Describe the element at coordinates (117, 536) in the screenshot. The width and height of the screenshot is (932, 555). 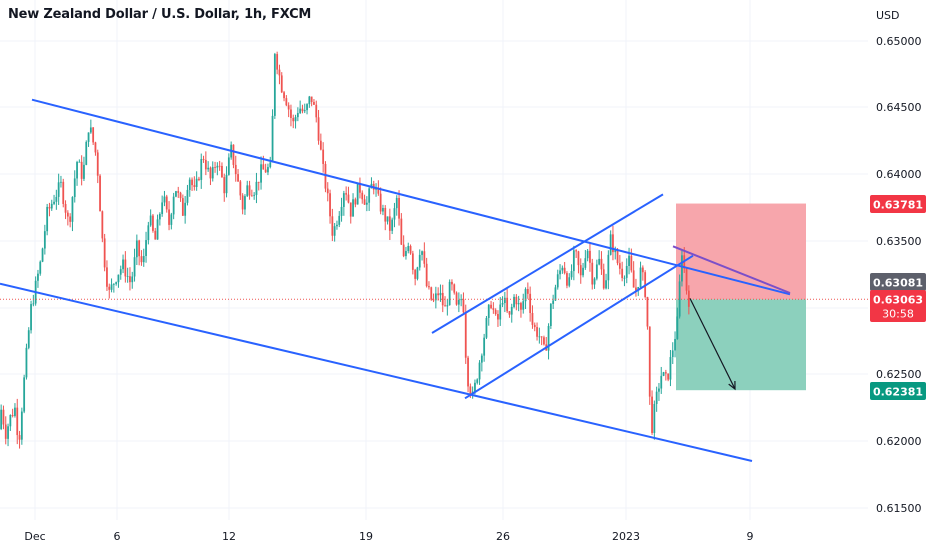
I see `time-tick-label: 6` at that location.